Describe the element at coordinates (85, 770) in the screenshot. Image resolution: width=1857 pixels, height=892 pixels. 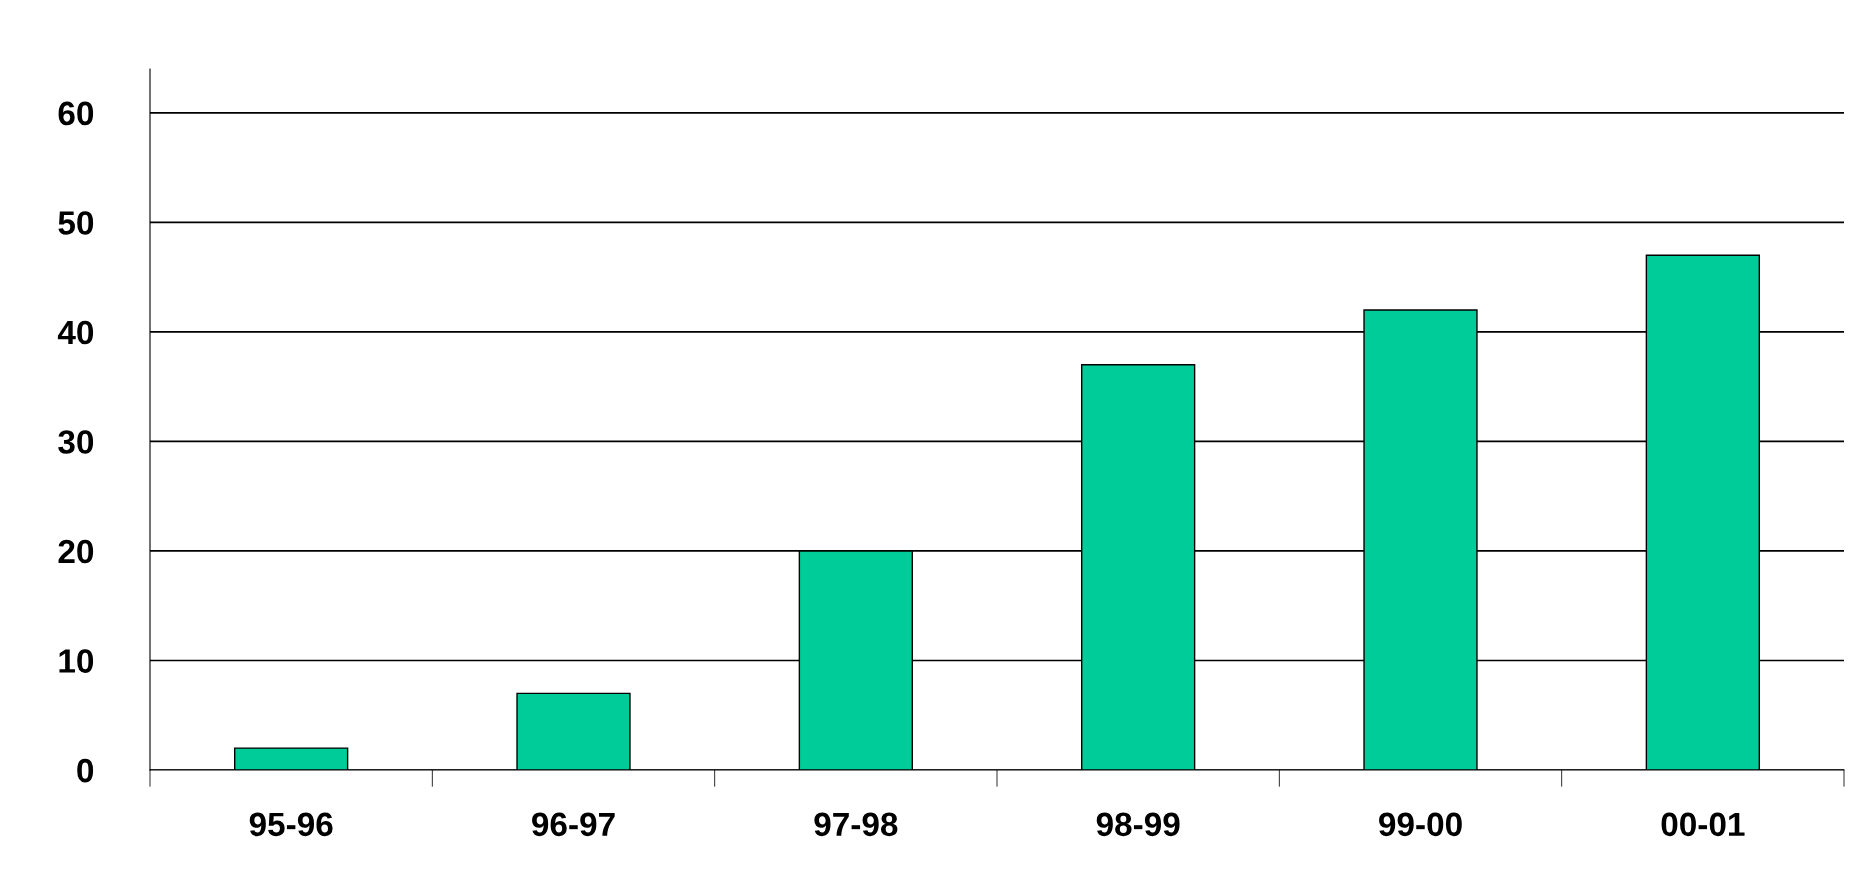
I see `y-tick-label: 0` at that location.